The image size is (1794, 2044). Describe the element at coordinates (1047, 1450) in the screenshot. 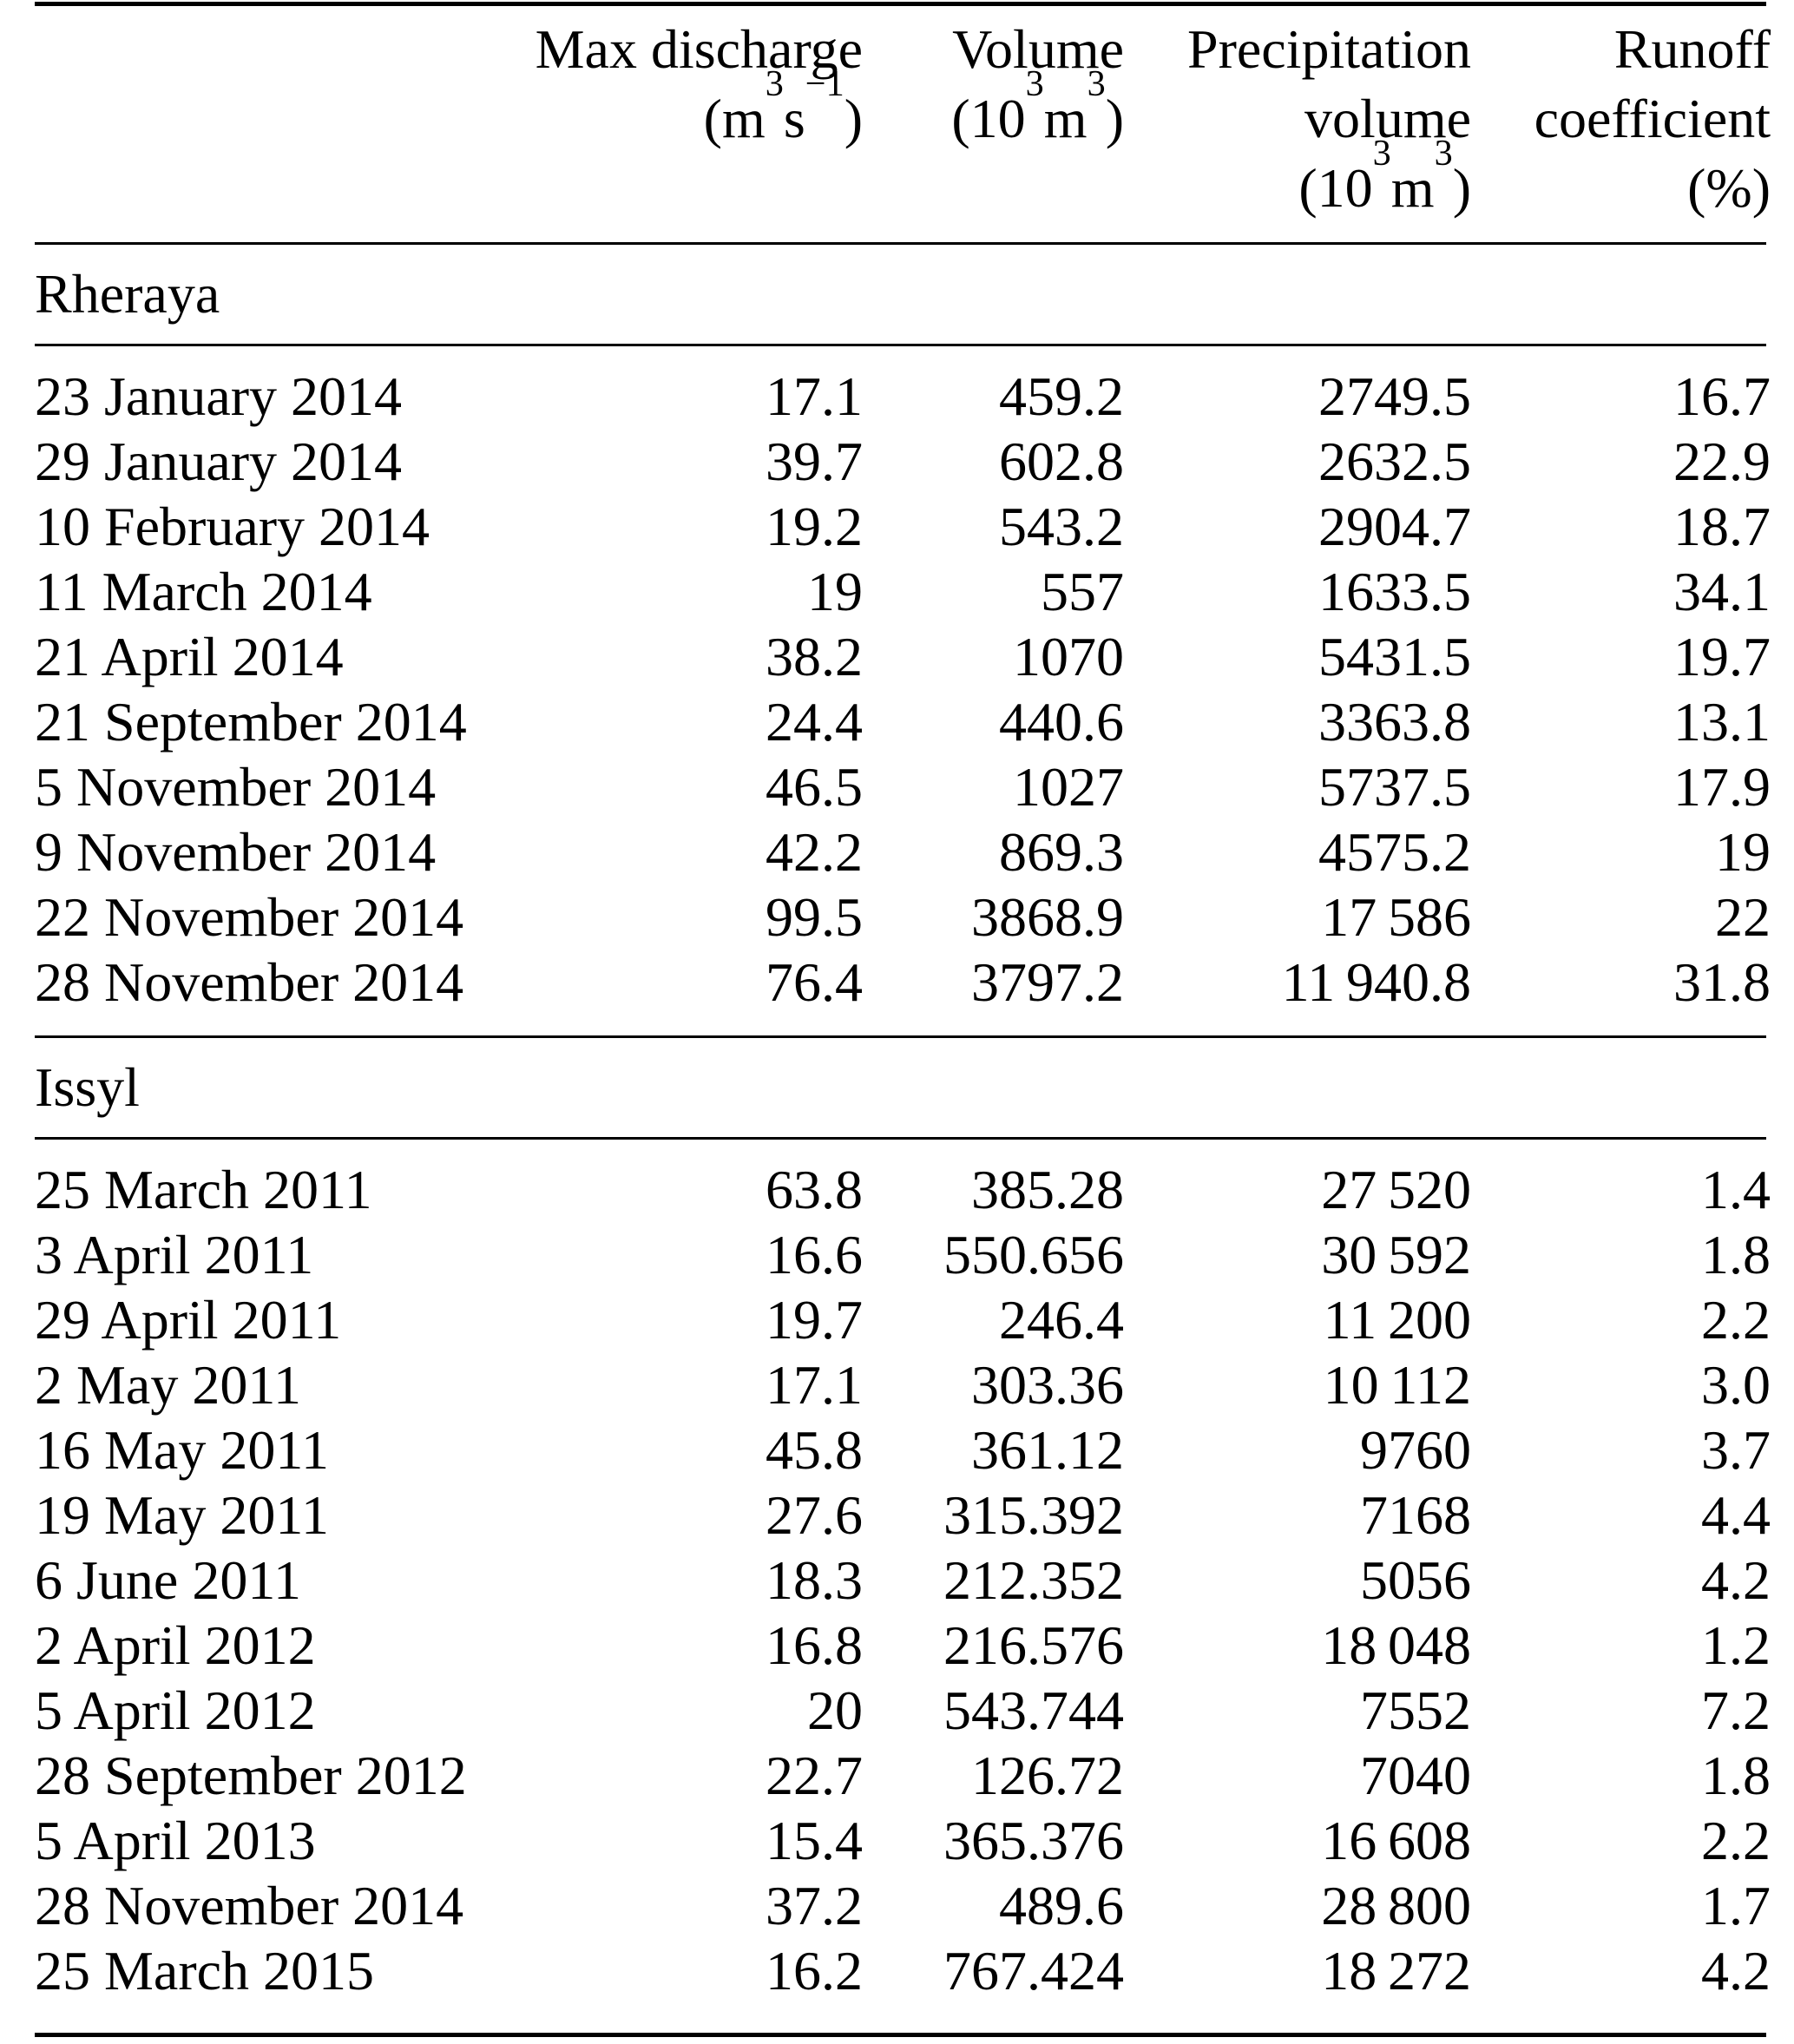

I see `volume-cell: 361.12` at that location.